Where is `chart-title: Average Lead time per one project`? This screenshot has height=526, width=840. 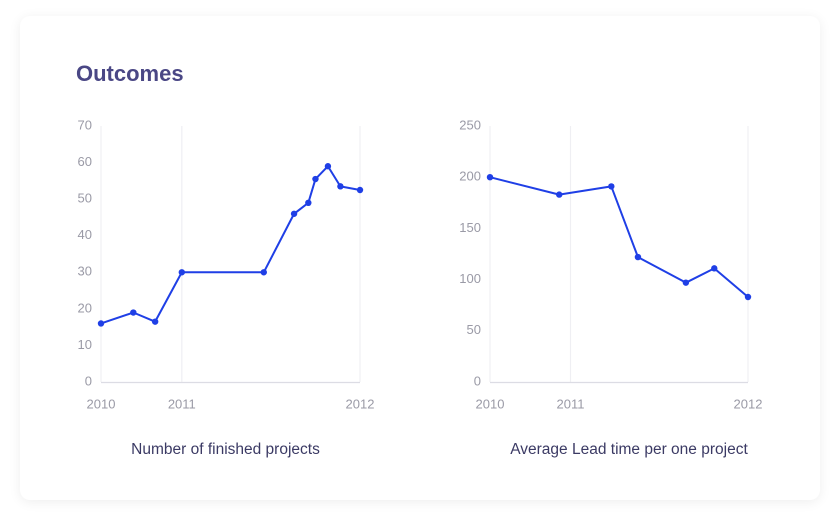 chart-title: Average Lead time per one project is located at coordinates (629, 449).